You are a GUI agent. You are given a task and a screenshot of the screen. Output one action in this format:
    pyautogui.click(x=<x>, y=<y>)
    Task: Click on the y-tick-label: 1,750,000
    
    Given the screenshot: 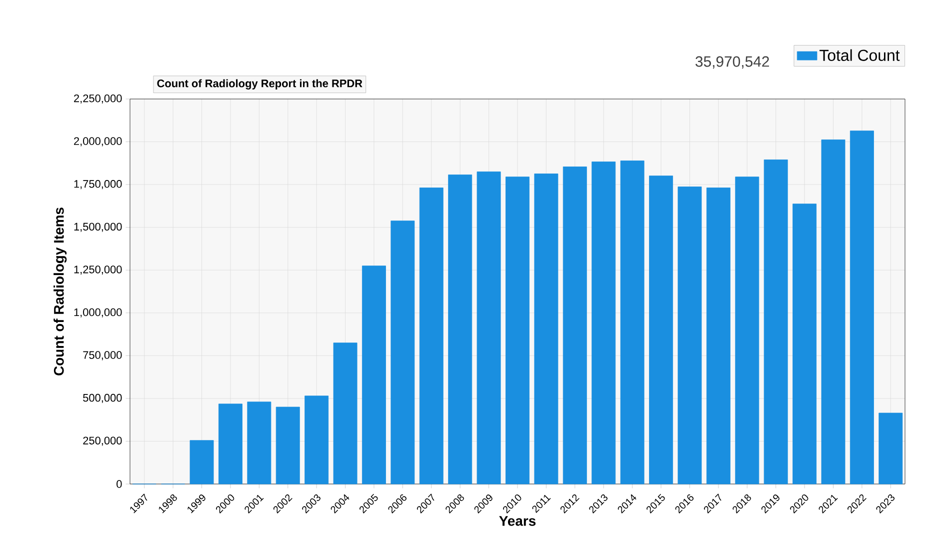 What is the action you would take?
    pyautogui.click(x=98, y=185)
    